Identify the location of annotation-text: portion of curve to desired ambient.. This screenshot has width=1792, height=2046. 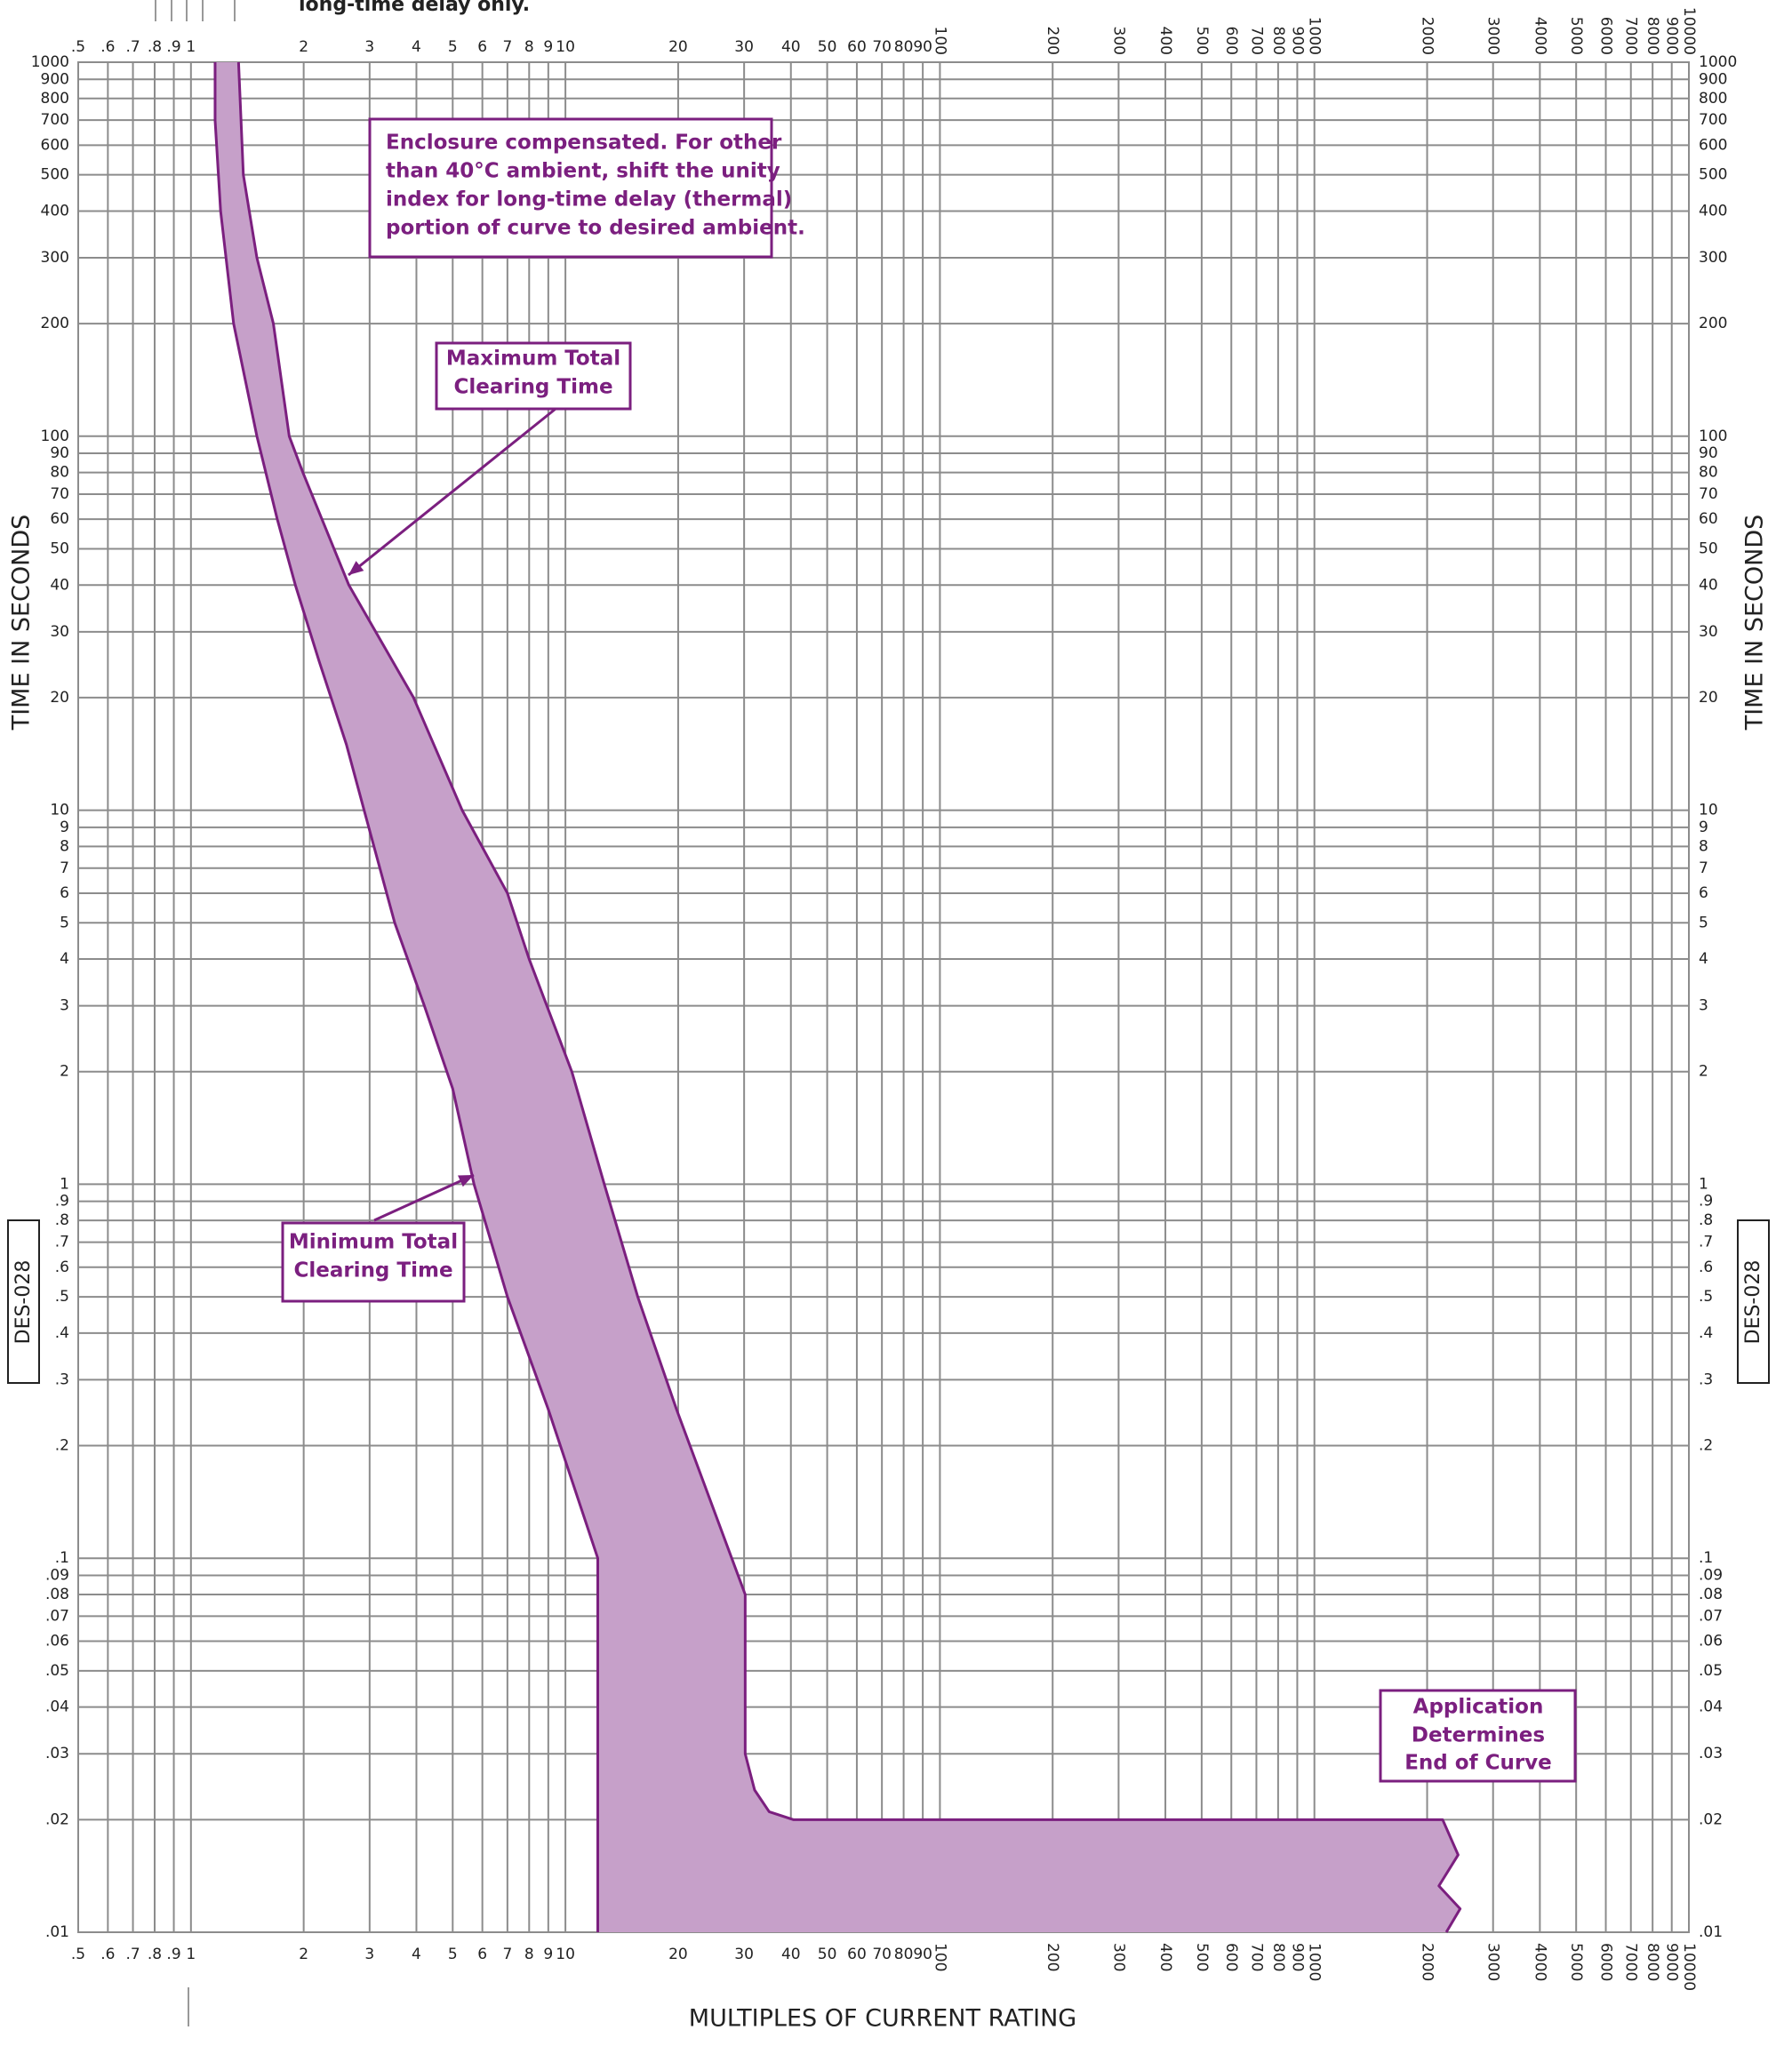
(595, 229).